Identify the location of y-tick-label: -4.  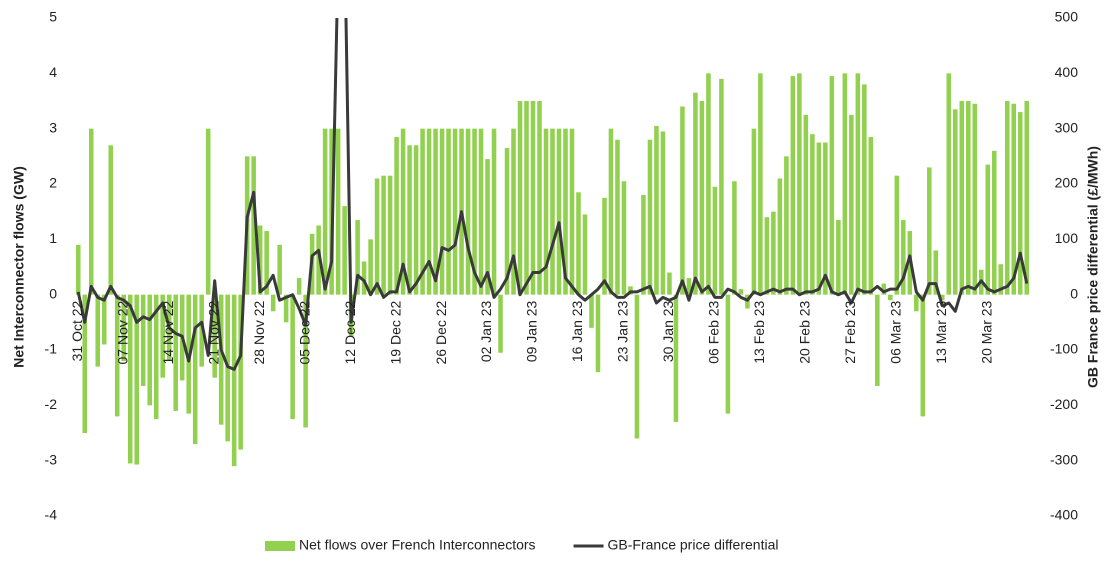
(51, 515).